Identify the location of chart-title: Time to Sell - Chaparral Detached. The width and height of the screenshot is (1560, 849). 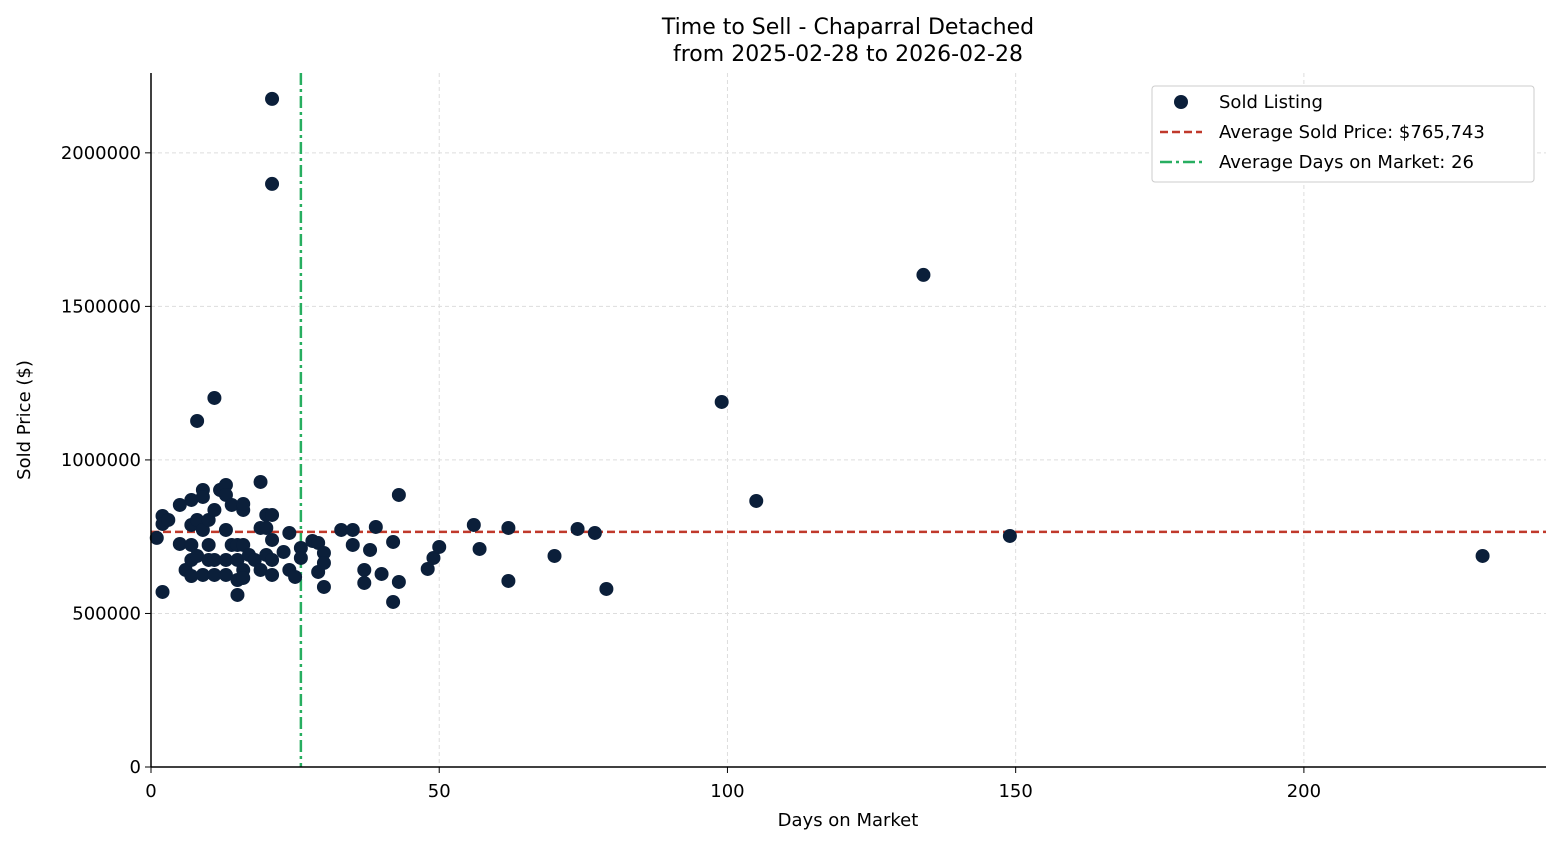
(847, 27).